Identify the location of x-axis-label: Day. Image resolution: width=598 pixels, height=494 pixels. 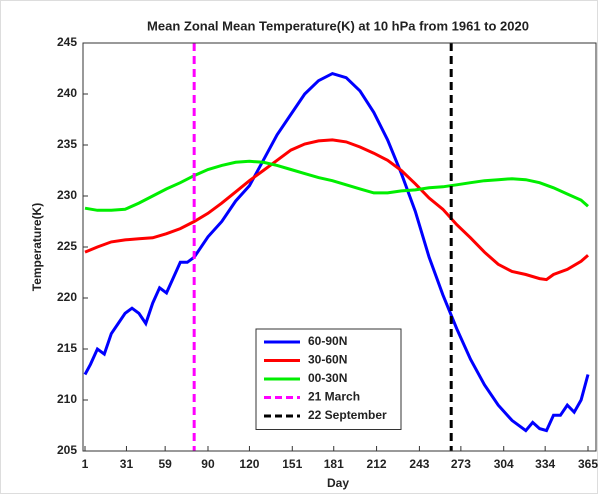
(338, 483).